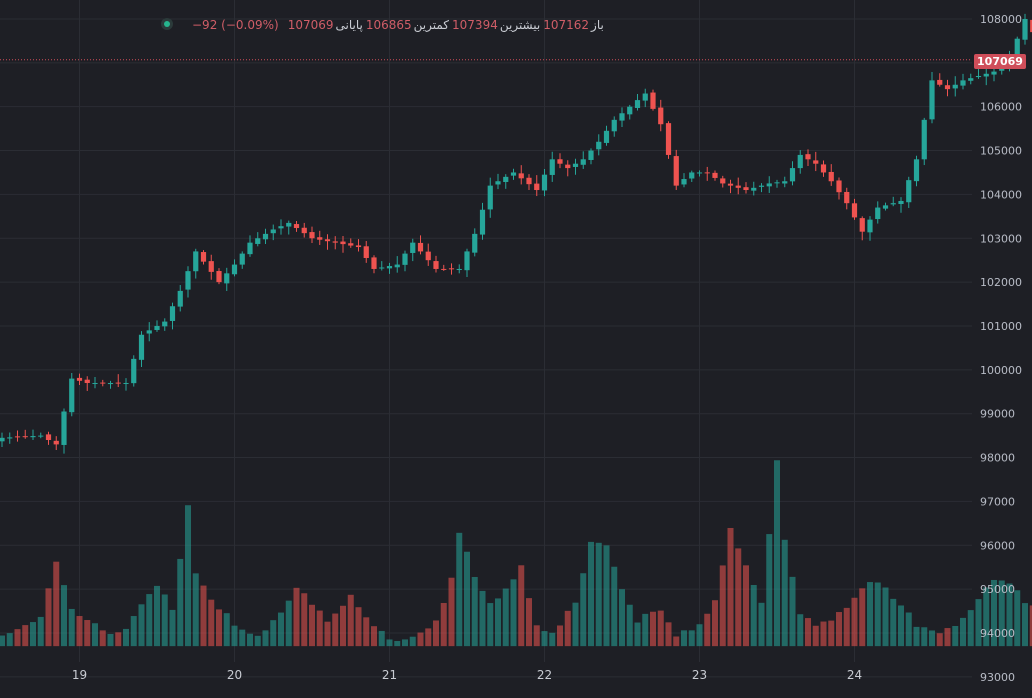 The image size is (1032, 698). Describe the element at coordinates (1000, 61) in the screenshot. I see `last-price-tag: 107069` at that location.